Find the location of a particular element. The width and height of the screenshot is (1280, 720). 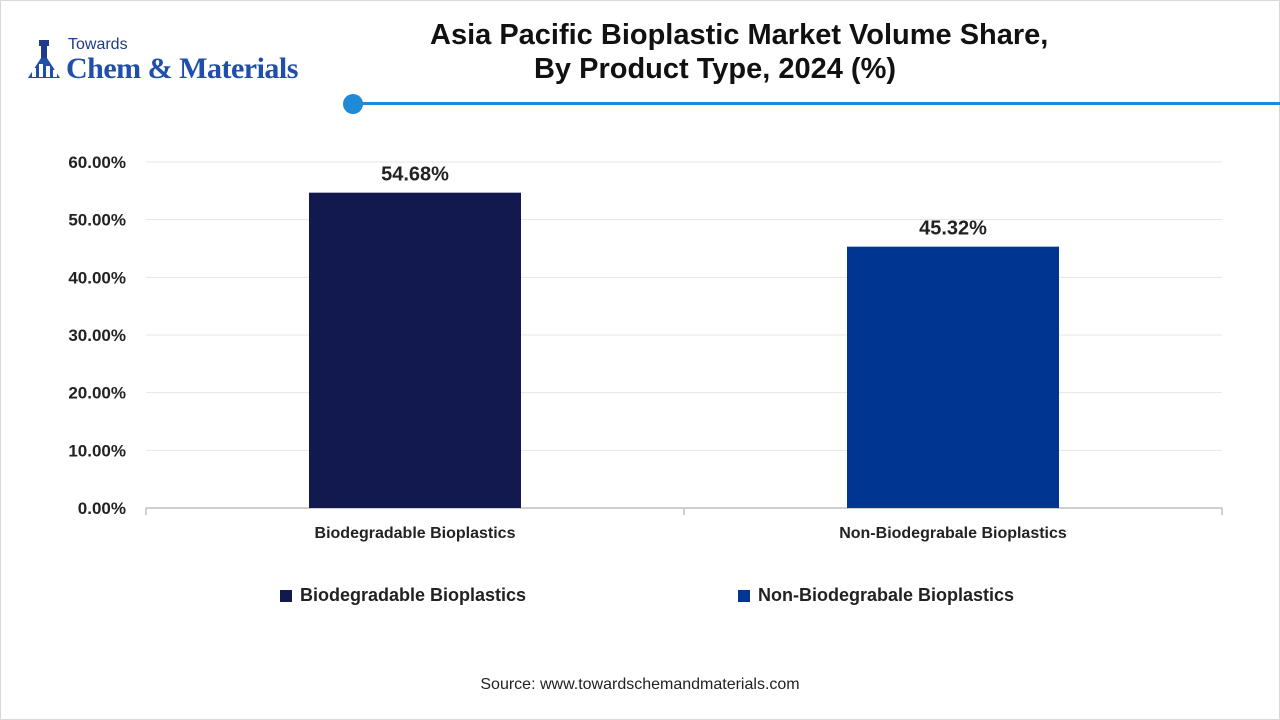

y-tick-label: 60.00% is located at coordinates (97, 162).